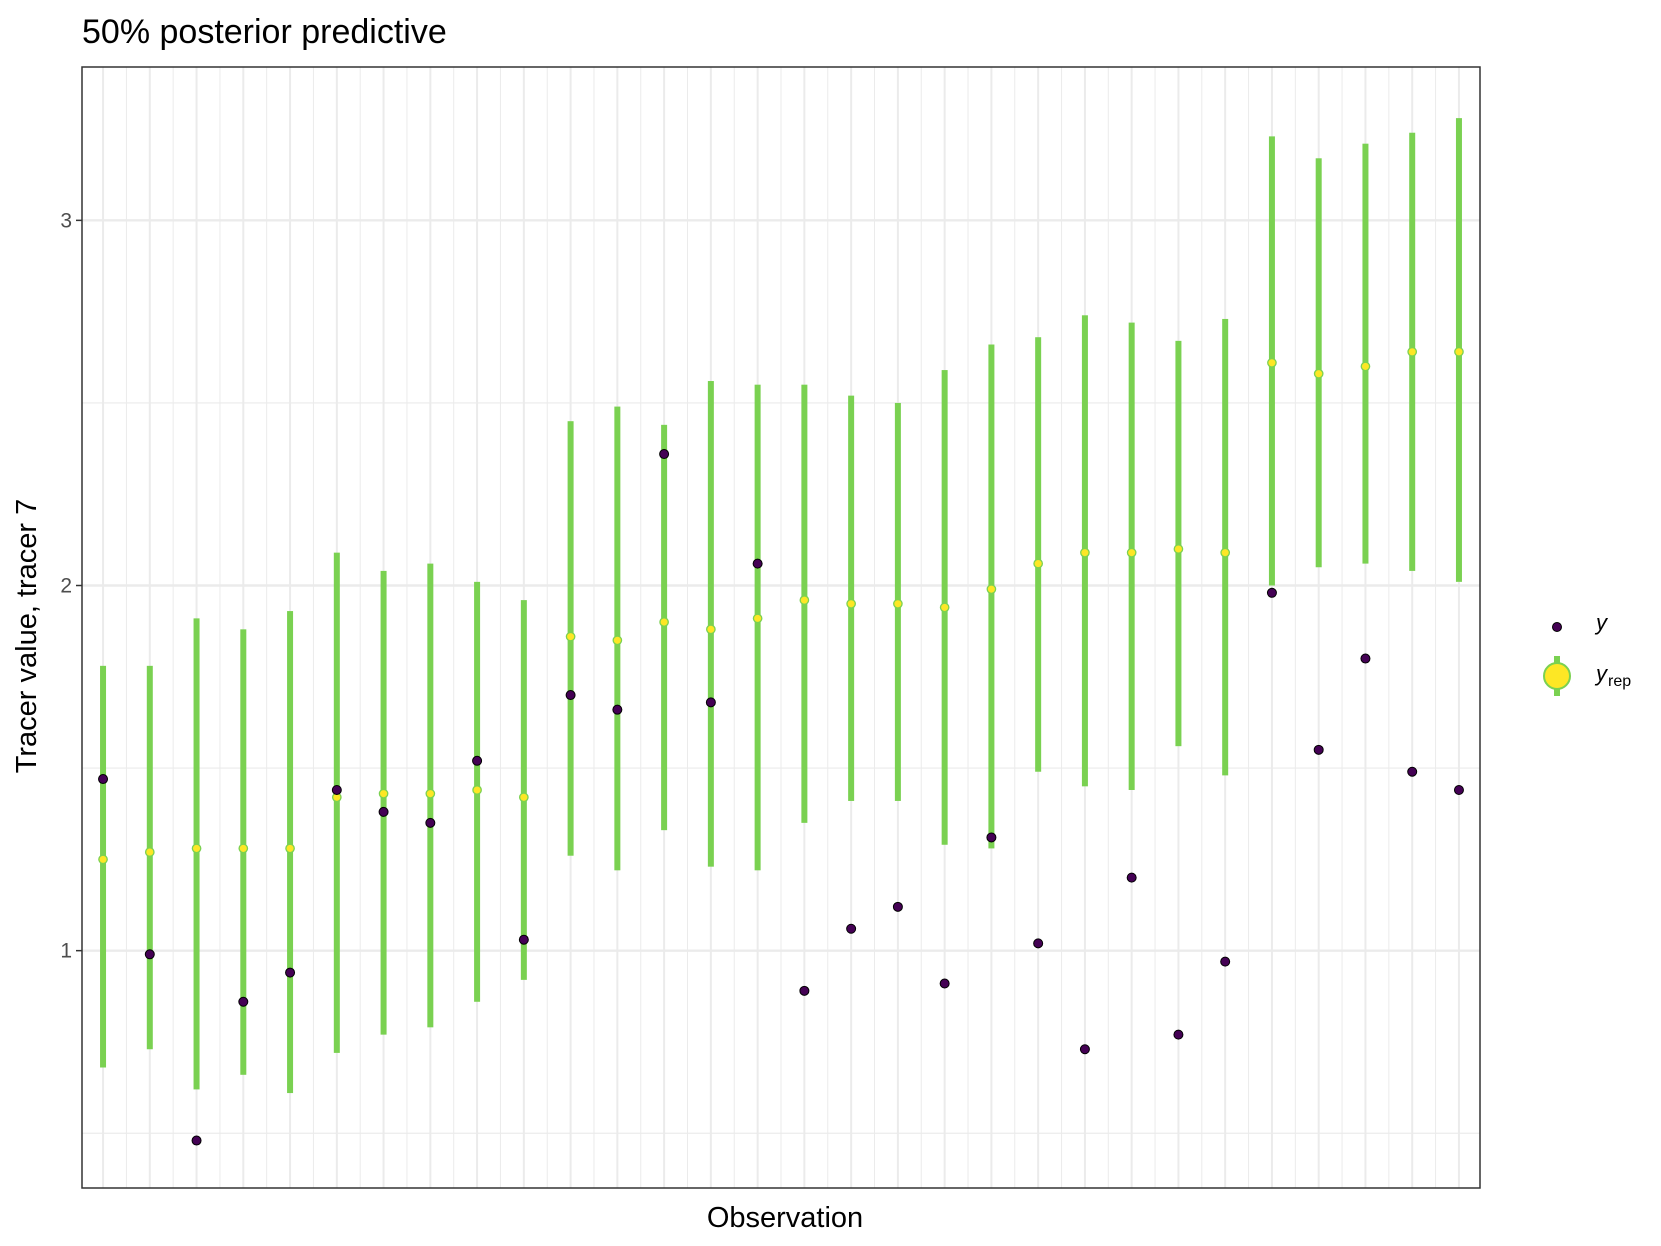  I want to click on y-tick-label: 1, so click(66, 951).